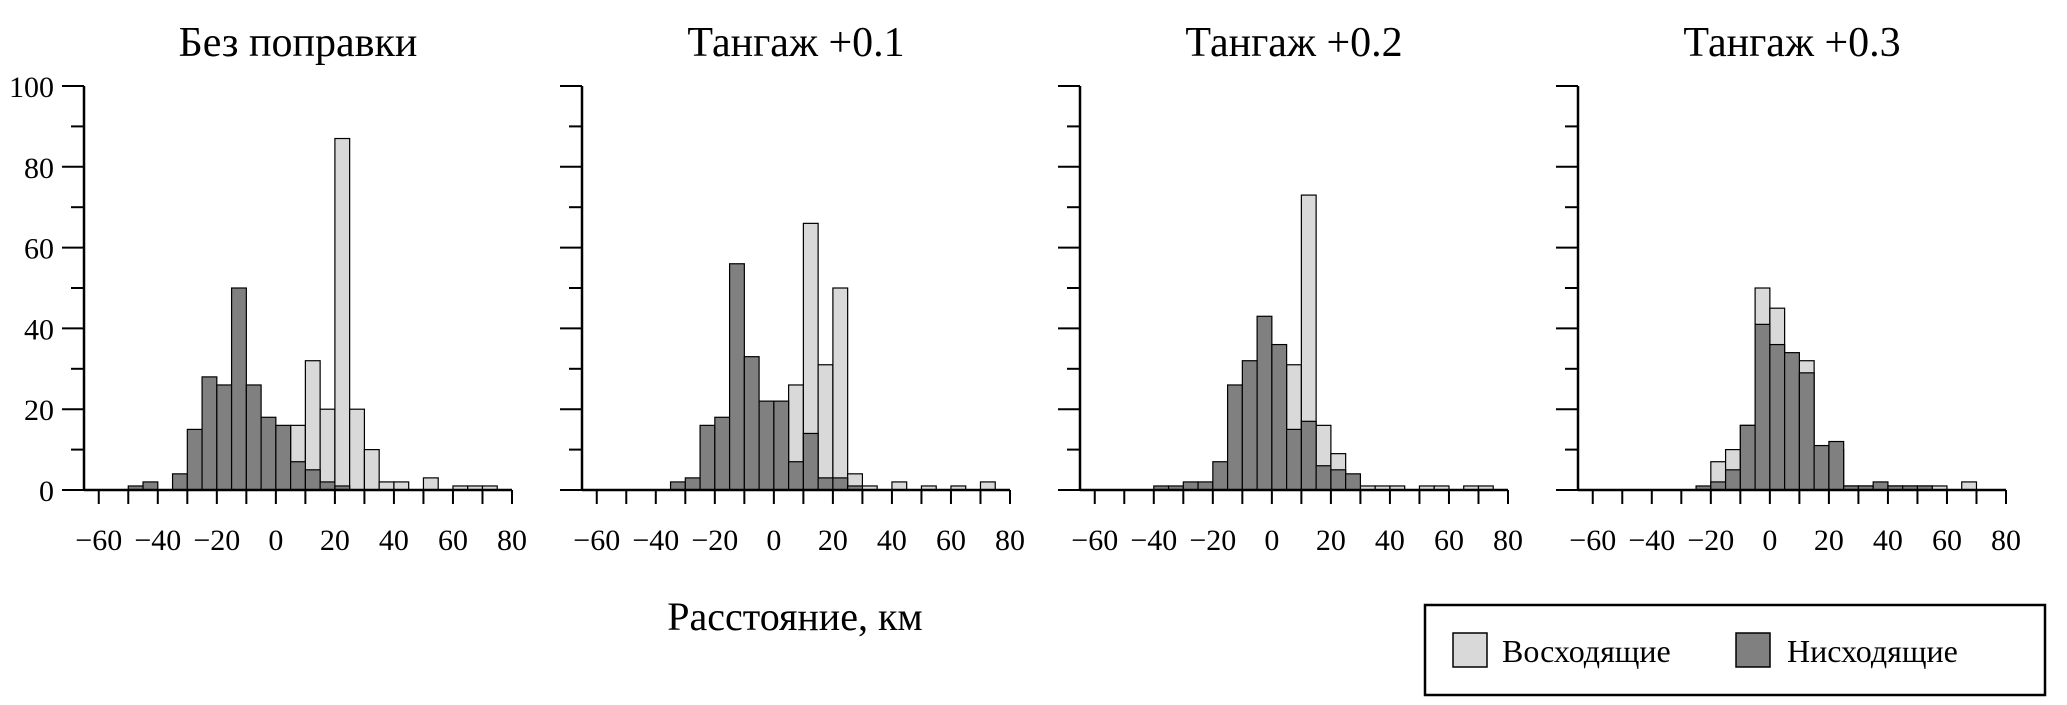 This screenshot has height=705, width=2067. Describe the element at coordinates (1872, 651) in the screenshot. I see `legend-label-descending: Нисходящие` at that location.